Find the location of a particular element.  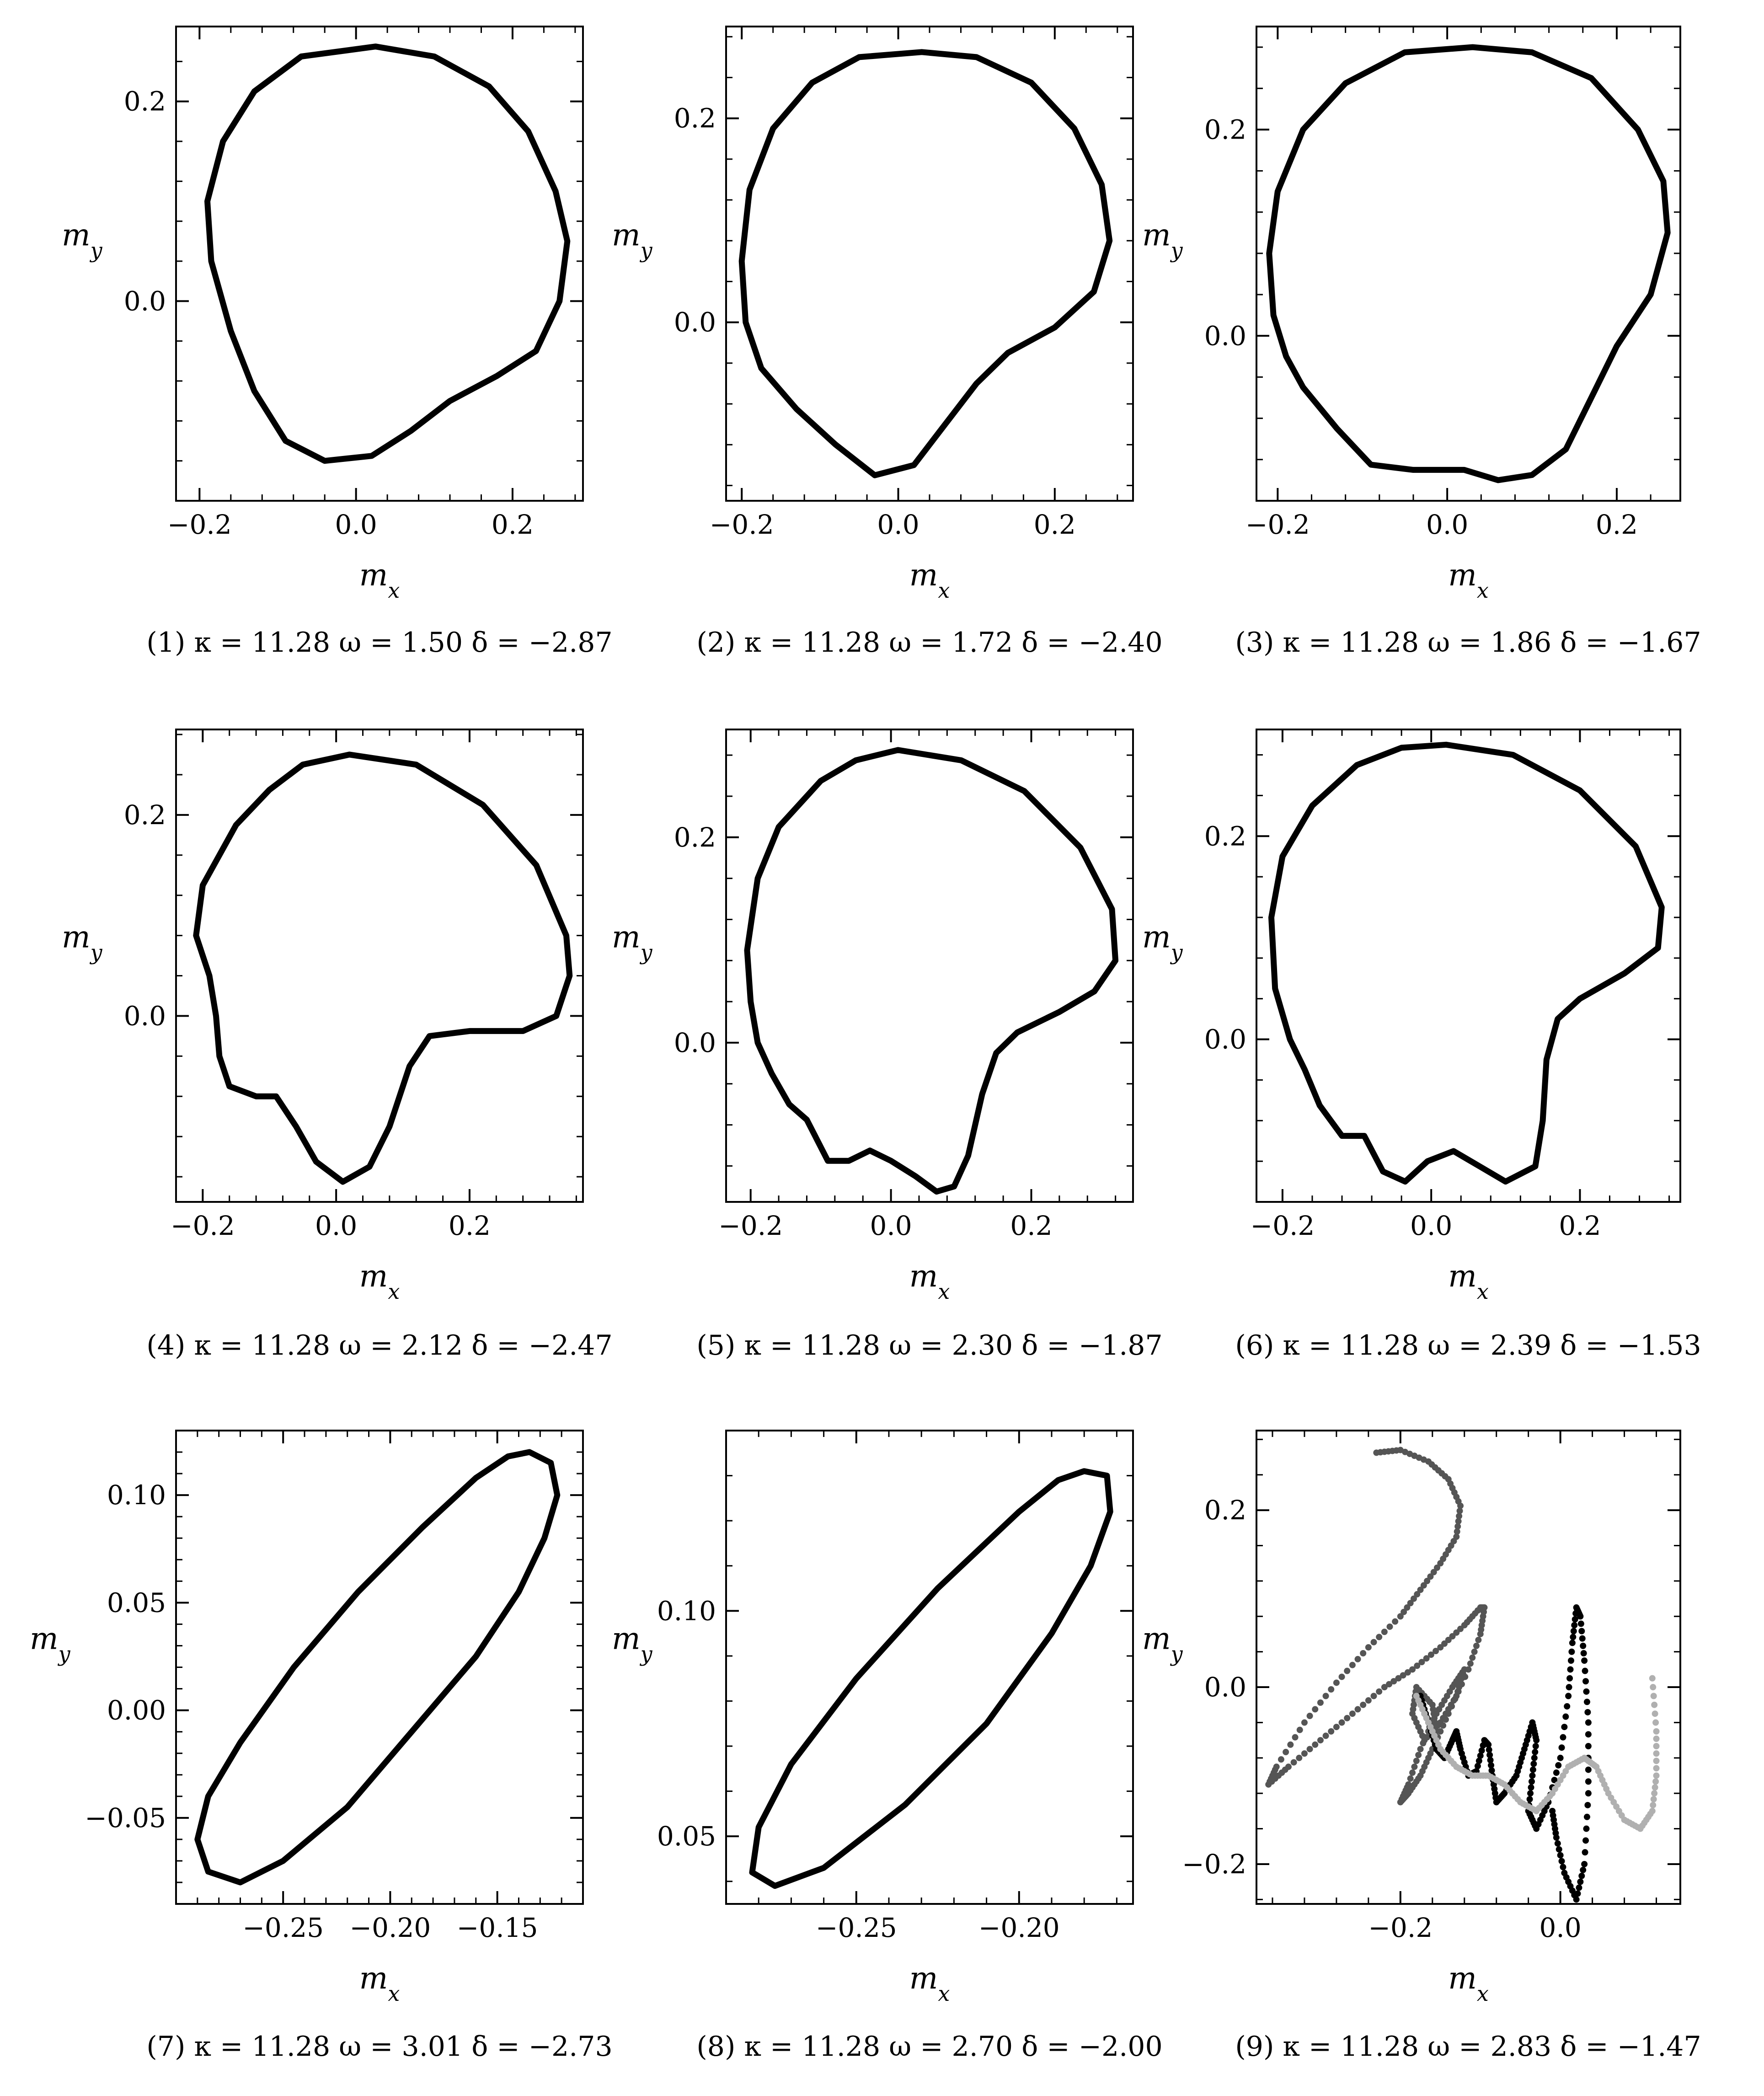

ticks: −0.2 0.0 −0.2 0.0 0.2 is located at coordinates (1431, 1687).